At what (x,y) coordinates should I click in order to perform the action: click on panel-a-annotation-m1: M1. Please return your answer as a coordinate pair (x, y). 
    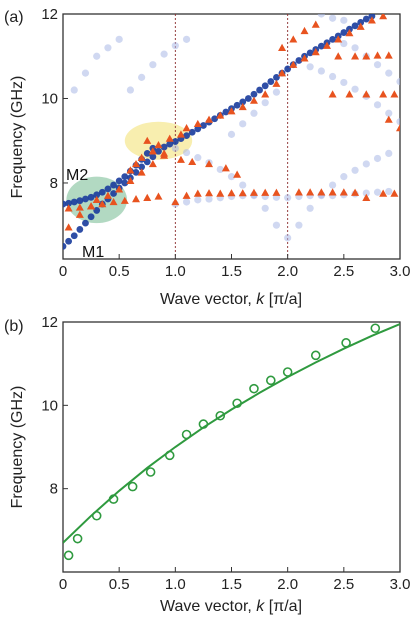
    Looking at the image, I should click on (93, 252).